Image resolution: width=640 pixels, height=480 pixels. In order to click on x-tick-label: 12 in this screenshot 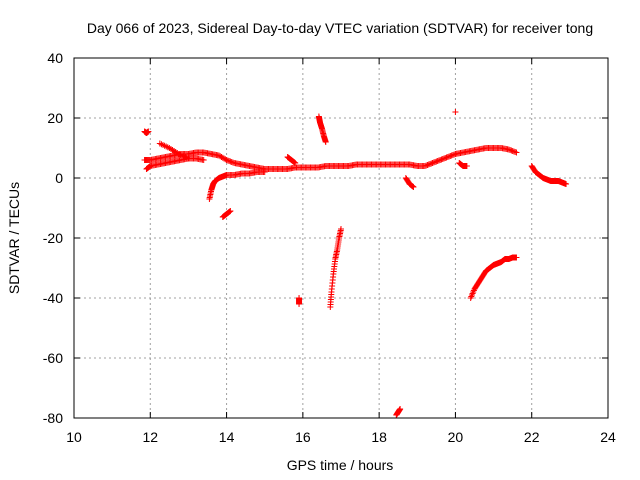, I will do `click(150, 437)`.